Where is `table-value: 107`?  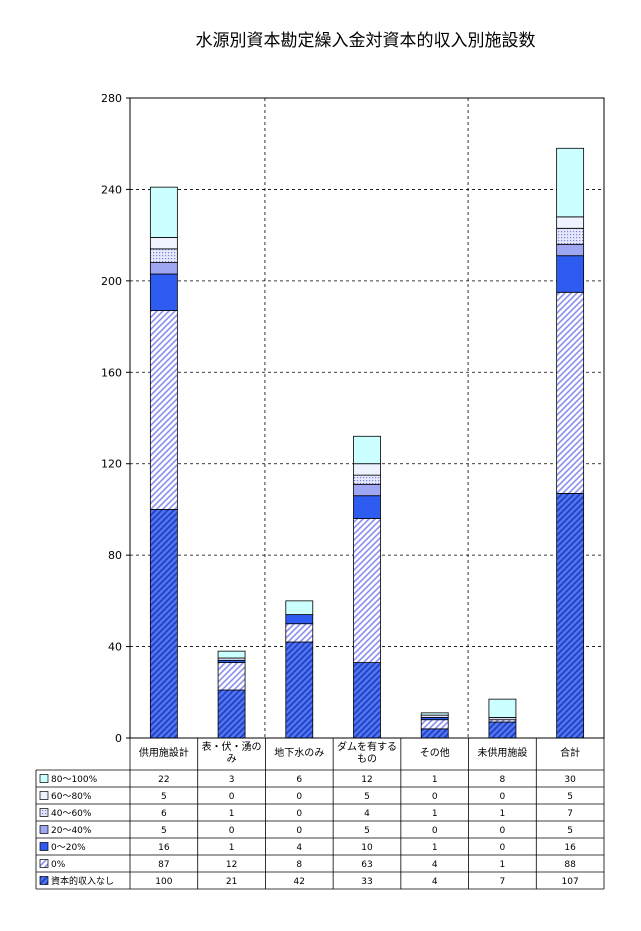 table-value: 107 is located at coordinates (570, 882).